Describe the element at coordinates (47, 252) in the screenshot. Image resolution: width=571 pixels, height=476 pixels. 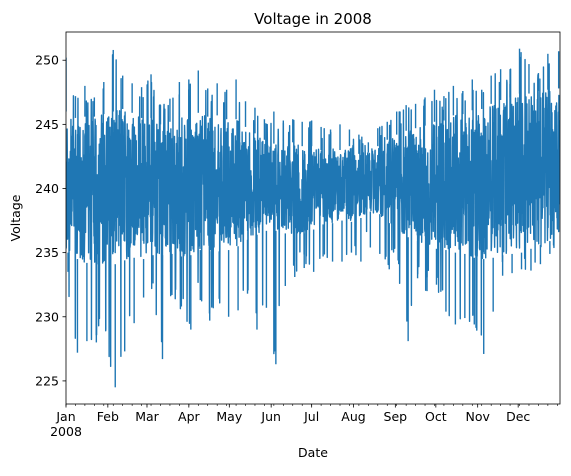
I see `y-tick-label: 235` at that location.